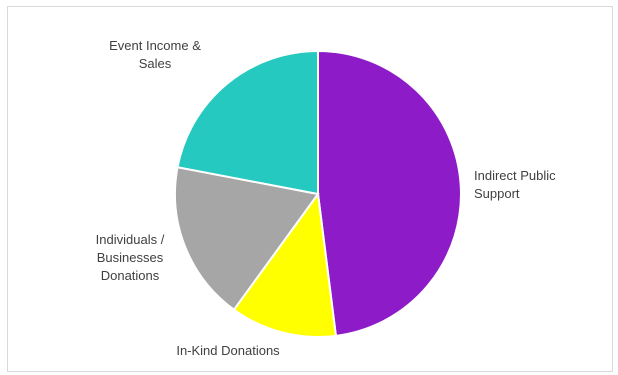 This screenshot has height=375, width=618. What do you see at coordinates (515, 184) in the screenshot?
I see `slice-label-0: Indirect Public Support` at bounding box center [515, 184].